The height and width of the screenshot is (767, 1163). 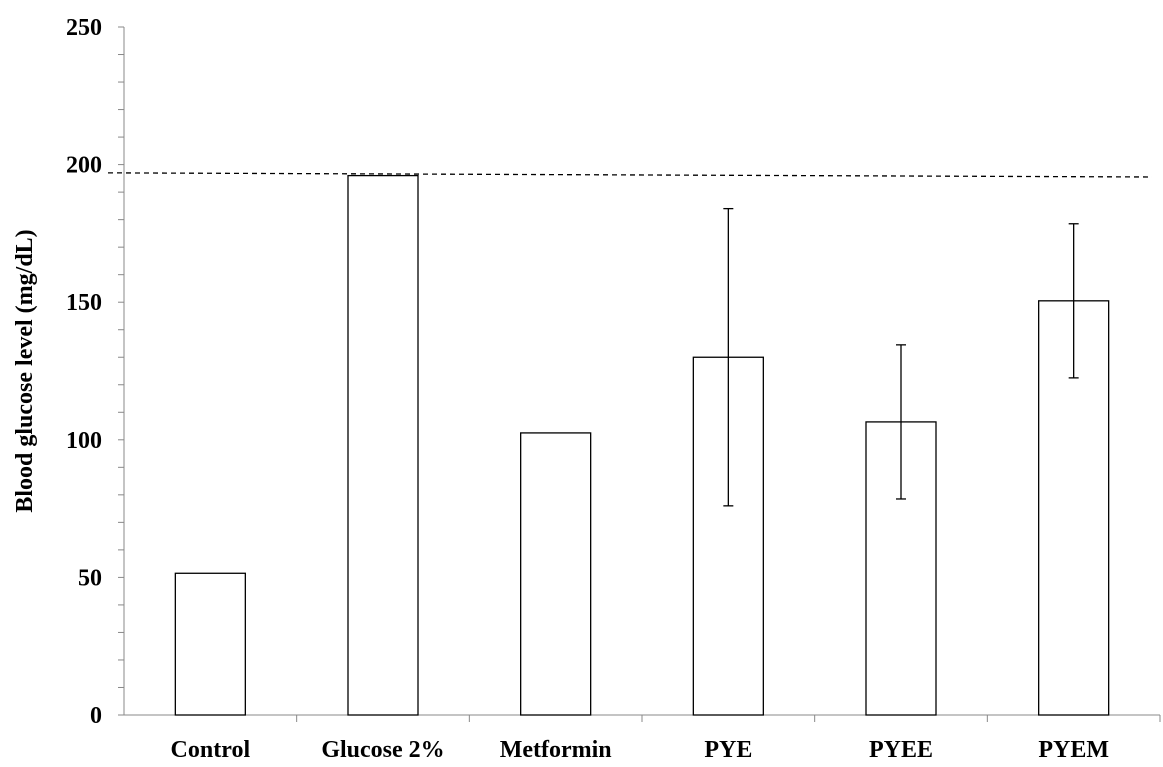 I want to click on y-tick-label: 50, so click(x=90, y=578).